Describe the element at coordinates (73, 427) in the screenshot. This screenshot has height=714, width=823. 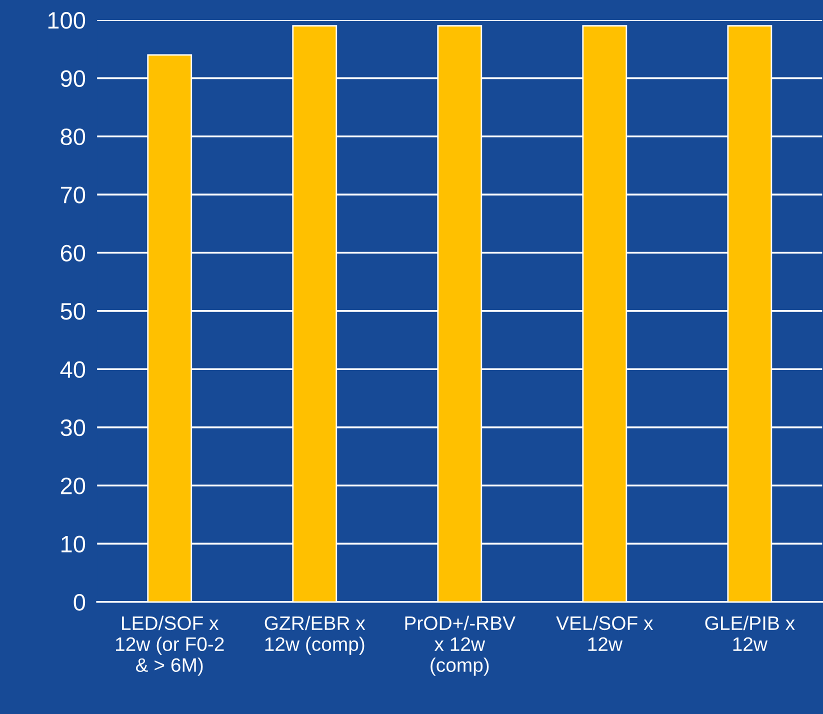
I see `y-tick-label: 30` at that location.